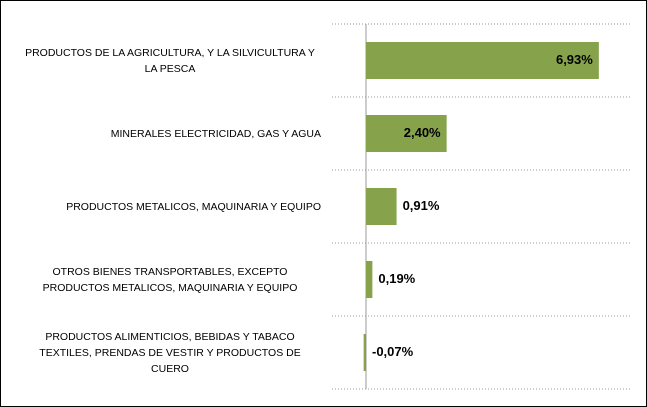 This screenshot has height=407, width=647. I want to click on value-label: 2,40%, so click(422, 132).